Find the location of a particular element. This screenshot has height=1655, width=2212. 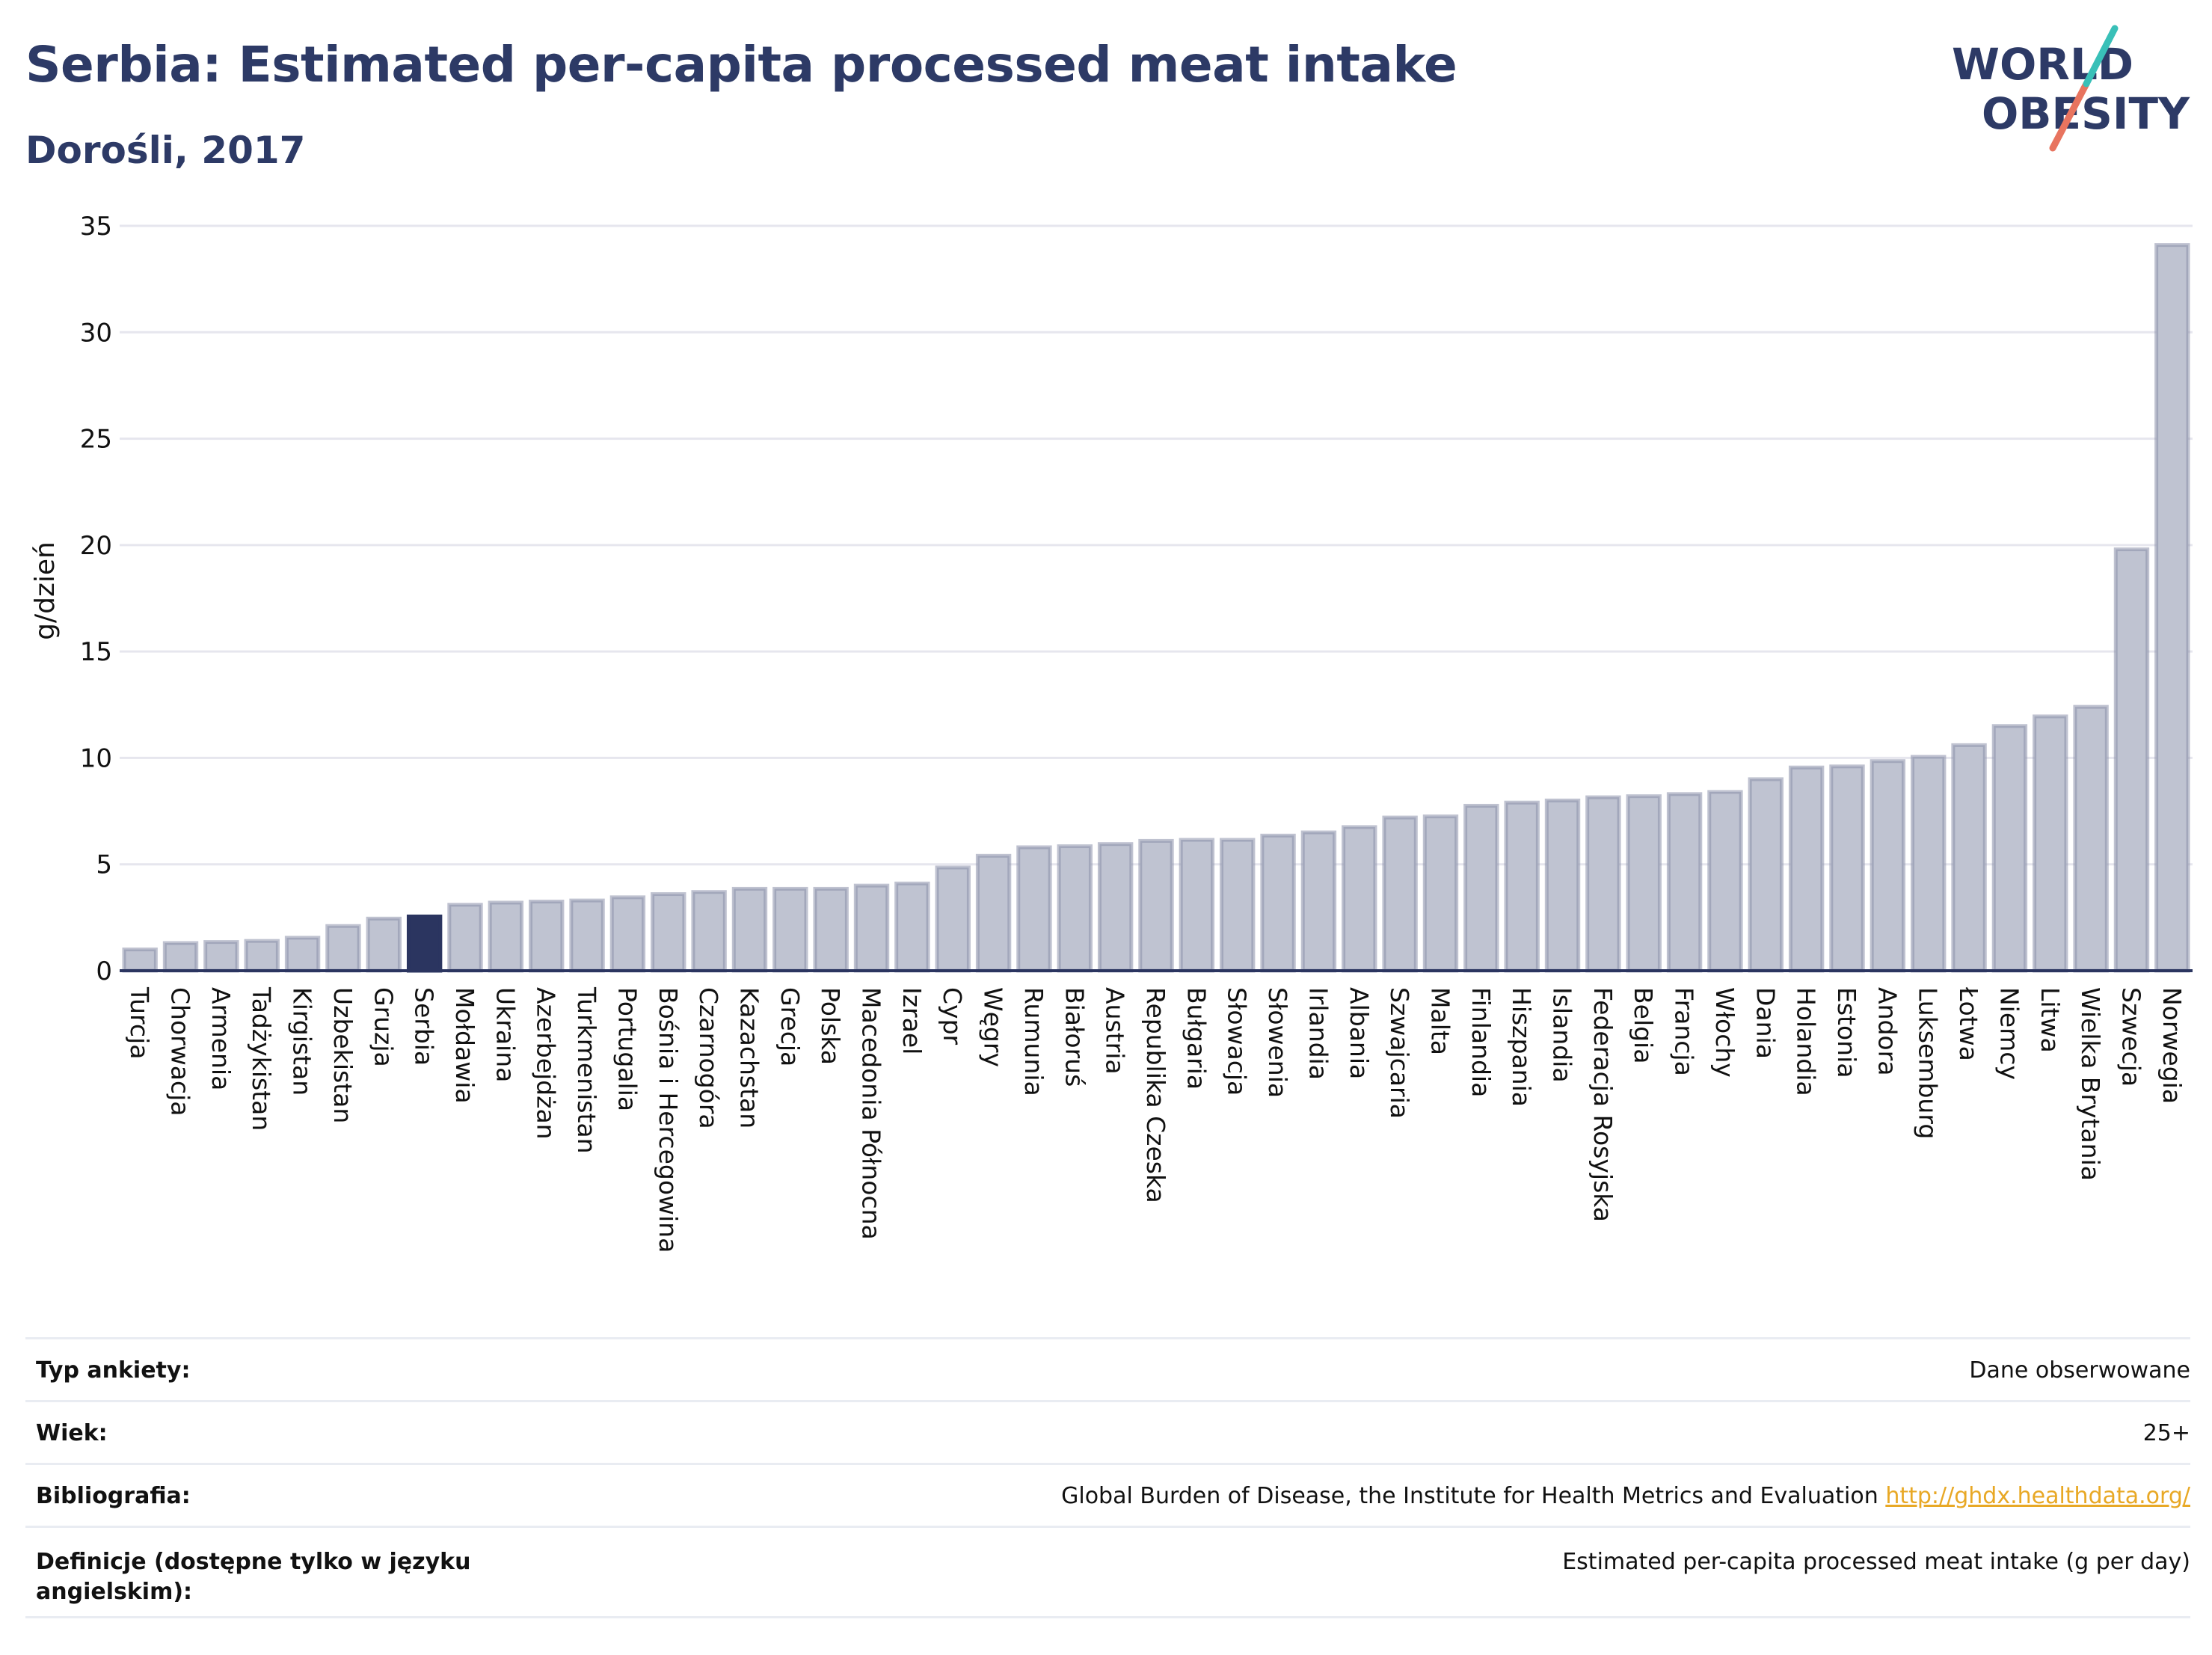

x-tick-label: Białoruś is located at coordinates (1074, 1037).